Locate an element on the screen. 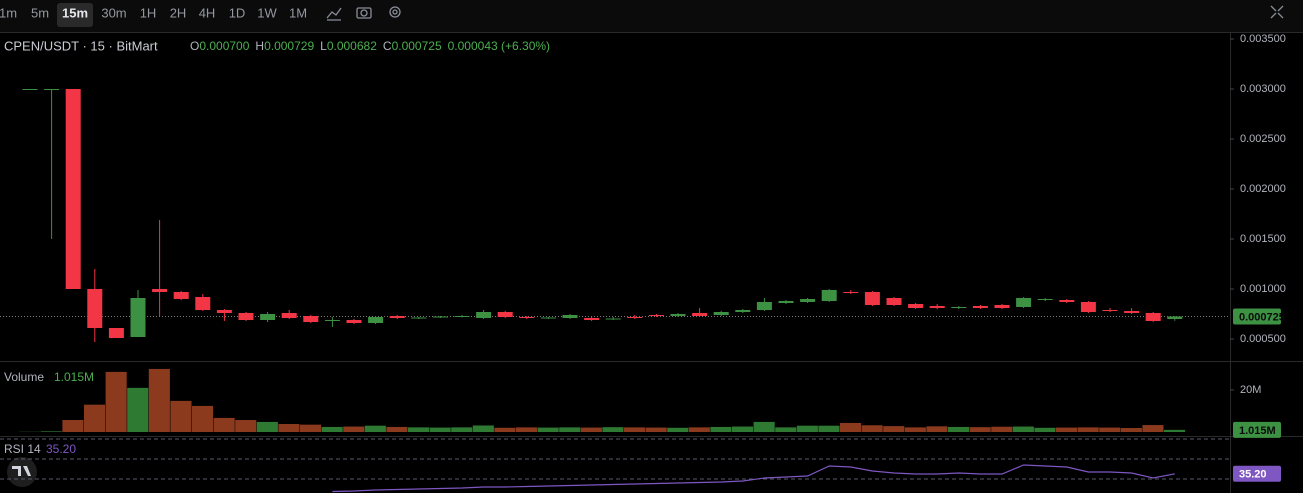 Image resolution: width=1303 pixels, height=493 pixels. price-badge-label: 0.000725 is located at coordinates (1262, 317).